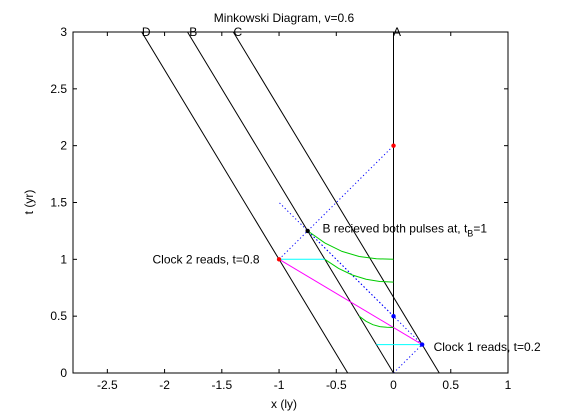  I want to click on y-tick-label: 2.5, so click(58, 89).